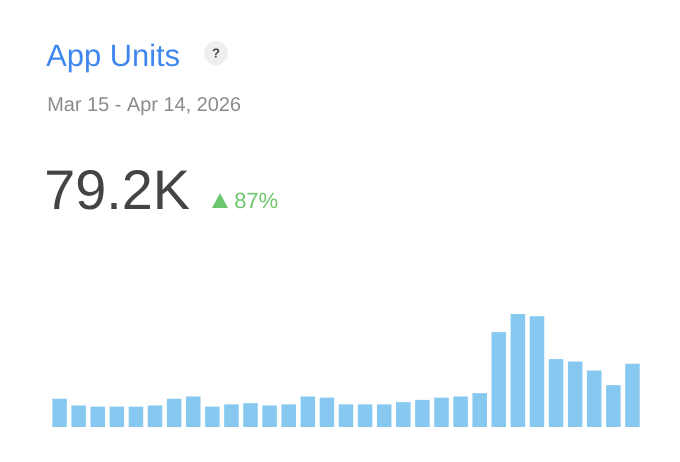 This screenshot has width=680, height=462. Describe the element at coordinates (144, 106) in the screenshot. I see `chart-subtitle: Mar 15 - Apr 14, 2026` at that location.